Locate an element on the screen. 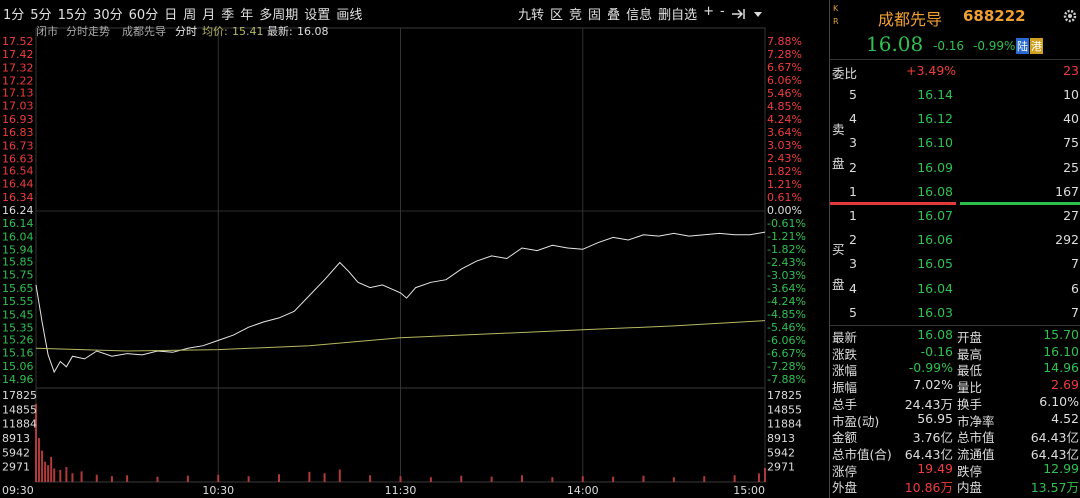  stat-value: 24.43万 is located at coordinates (928, 404).